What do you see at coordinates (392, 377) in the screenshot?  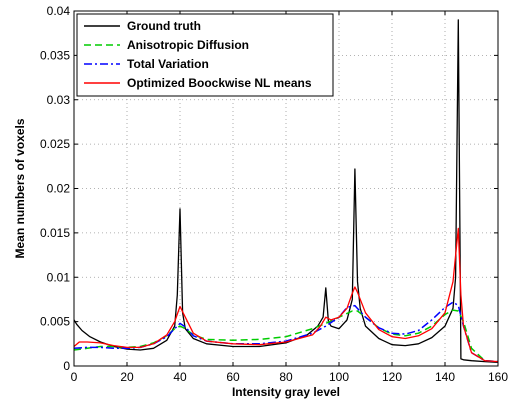 I see `x-tick-label: 120` at bounding box center [392, 377].